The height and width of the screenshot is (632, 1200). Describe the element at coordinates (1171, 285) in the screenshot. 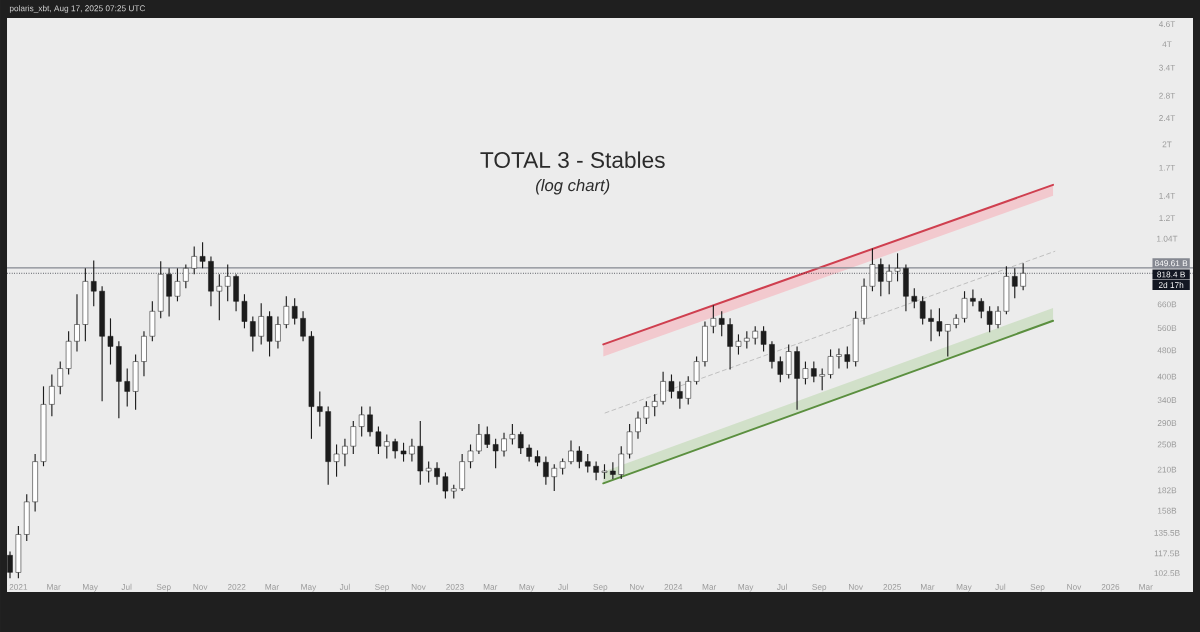

I see `annotation: 2d 17h` at that location.